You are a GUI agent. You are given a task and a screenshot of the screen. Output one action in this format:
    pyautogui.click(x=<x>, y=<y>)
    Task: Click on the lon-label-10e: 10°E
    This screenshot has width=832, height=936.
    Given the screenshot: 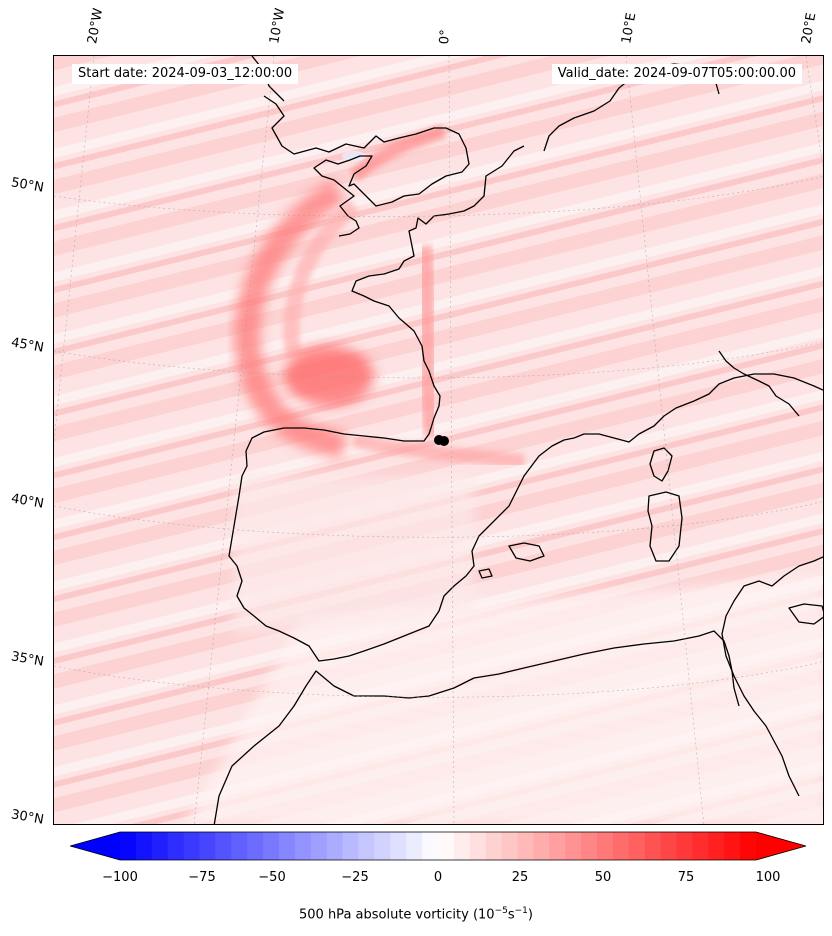 What is the action you would take?
    pyautogui.click(x=629, y=28)
    